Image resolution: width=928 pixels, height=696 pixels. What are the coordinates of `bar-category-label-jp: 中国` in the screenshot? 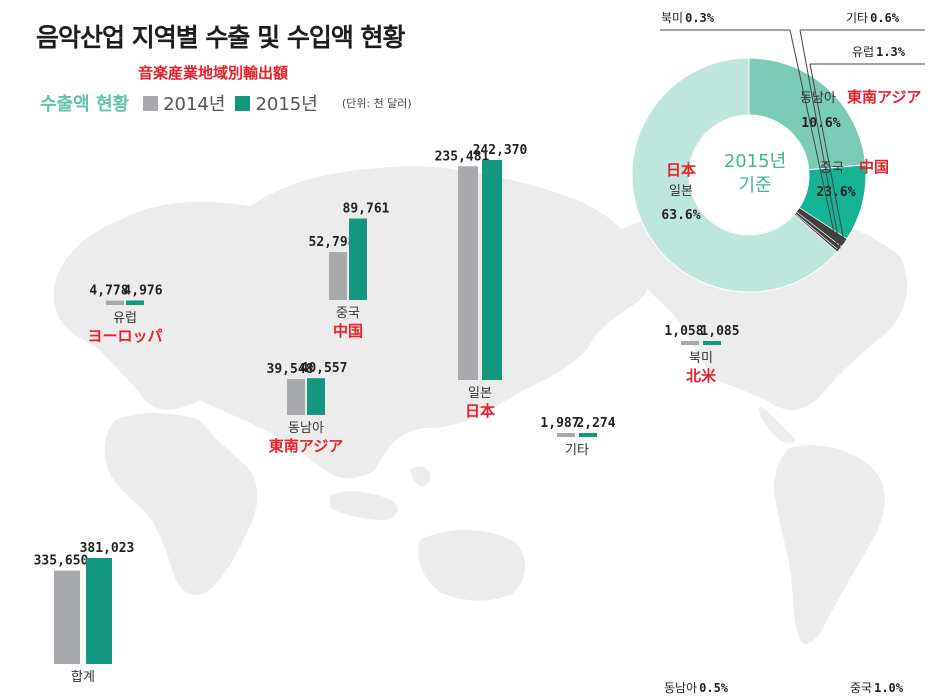 It's located at (348, 331).